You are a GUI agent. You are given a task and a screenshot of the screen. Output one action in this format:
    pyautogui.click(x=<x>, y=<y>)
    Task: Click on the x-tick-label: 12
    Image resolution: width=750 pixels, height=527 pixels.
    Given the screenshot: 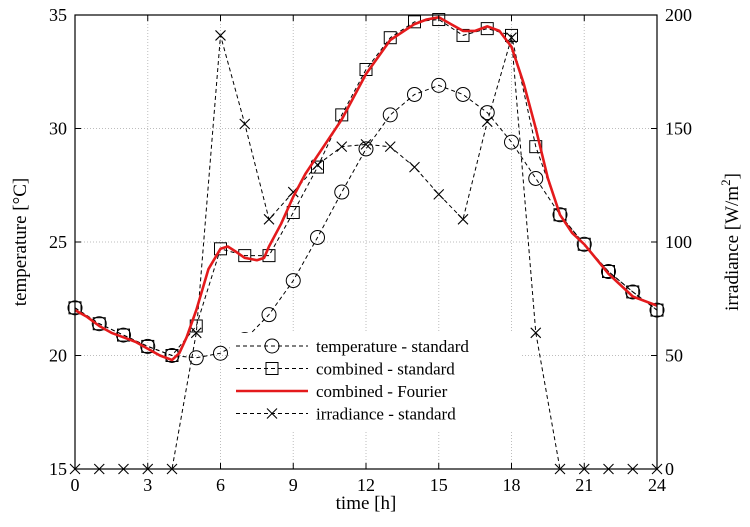 What is the action you would take?
    pyautogui.click(x=366, y=485)
    